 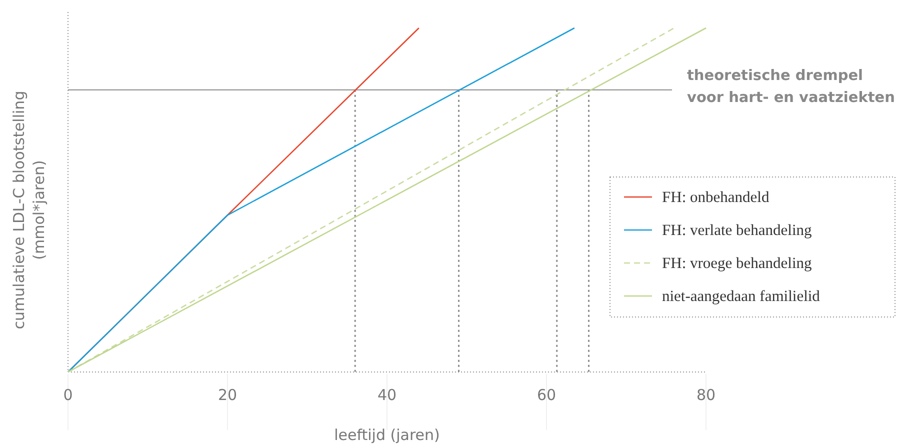 I want to click on x-tick-label: 60, so click(x=546, y=395).